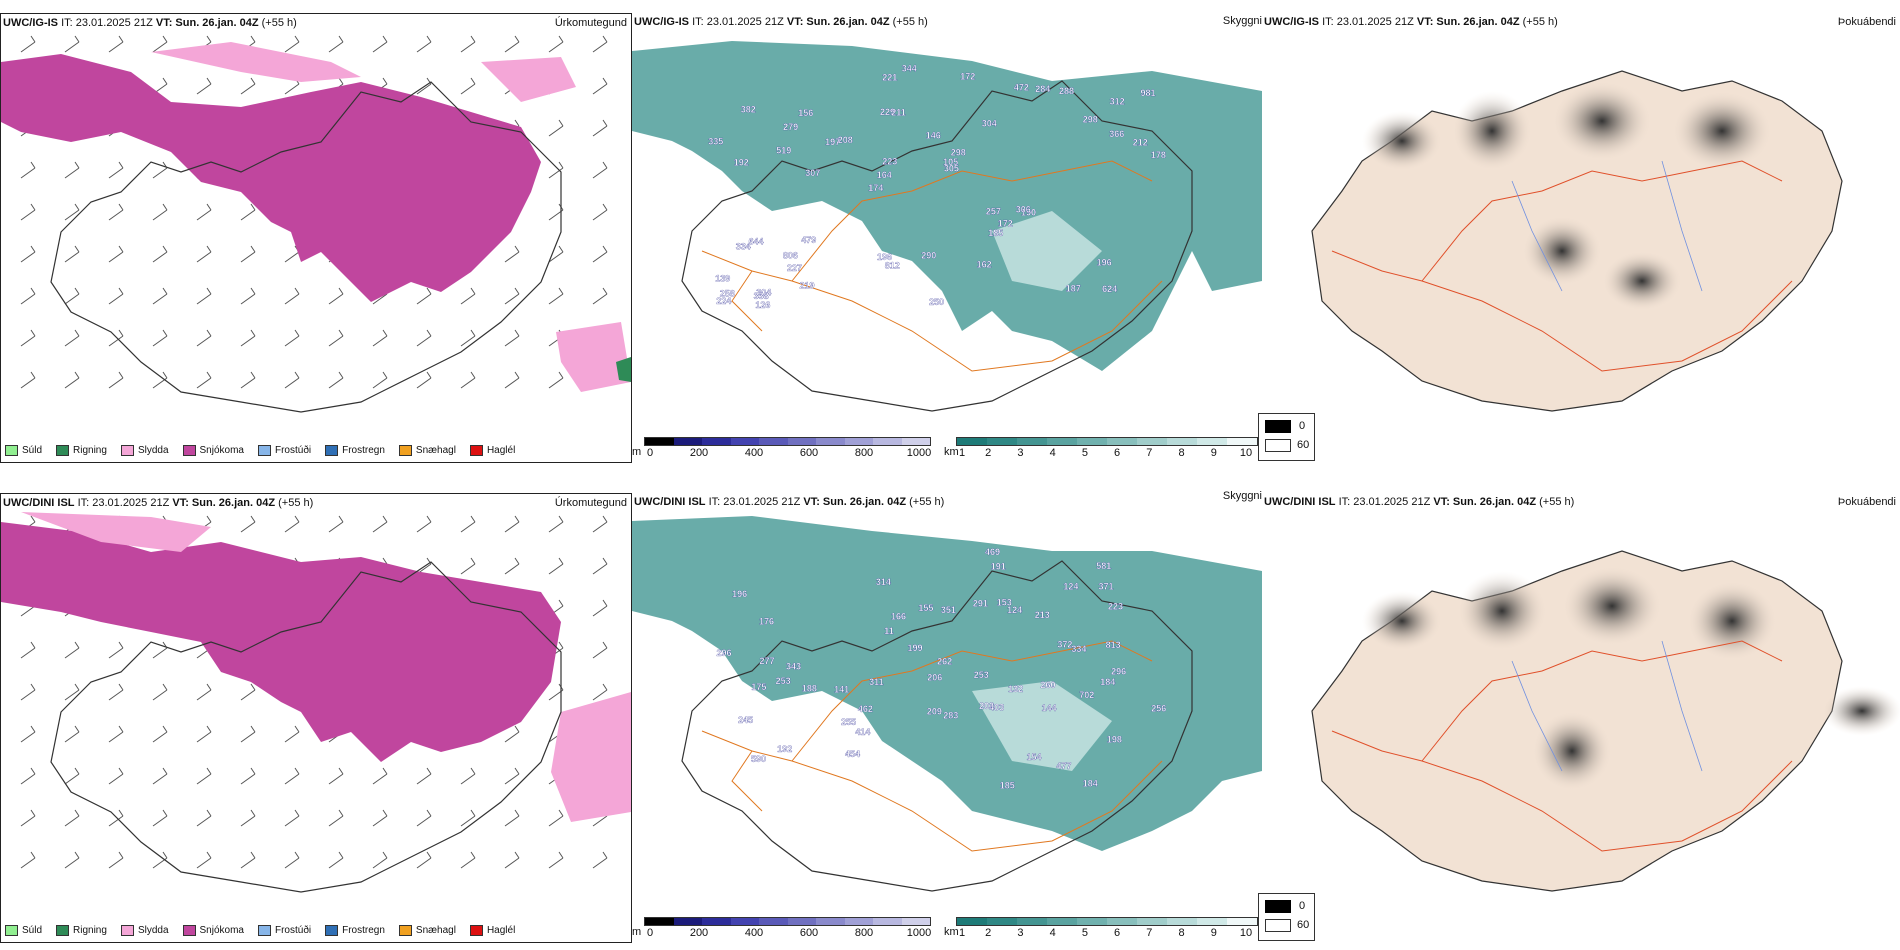 Image resolution: width=1900 pixels, height=950 pixels. Describe the element at coordinates (1063, 766) in the screenshot. I see `height-label: 477` at that location.